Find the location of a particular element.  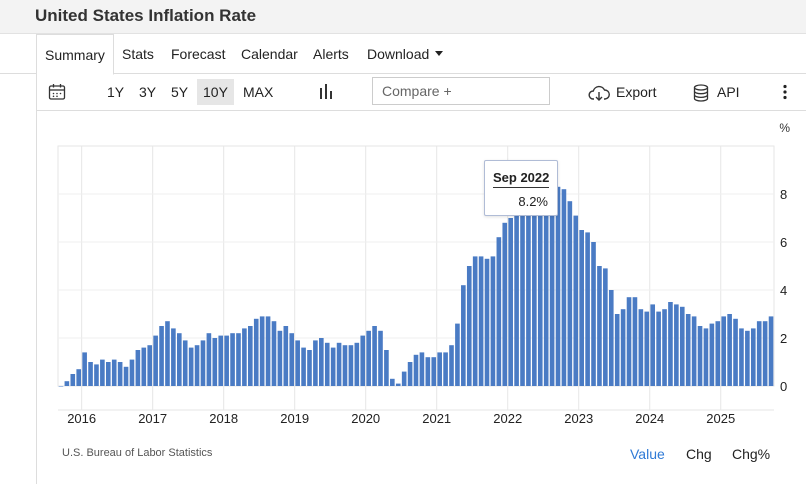

range-10y-button: 10Y is located at coordinates (215, 92).